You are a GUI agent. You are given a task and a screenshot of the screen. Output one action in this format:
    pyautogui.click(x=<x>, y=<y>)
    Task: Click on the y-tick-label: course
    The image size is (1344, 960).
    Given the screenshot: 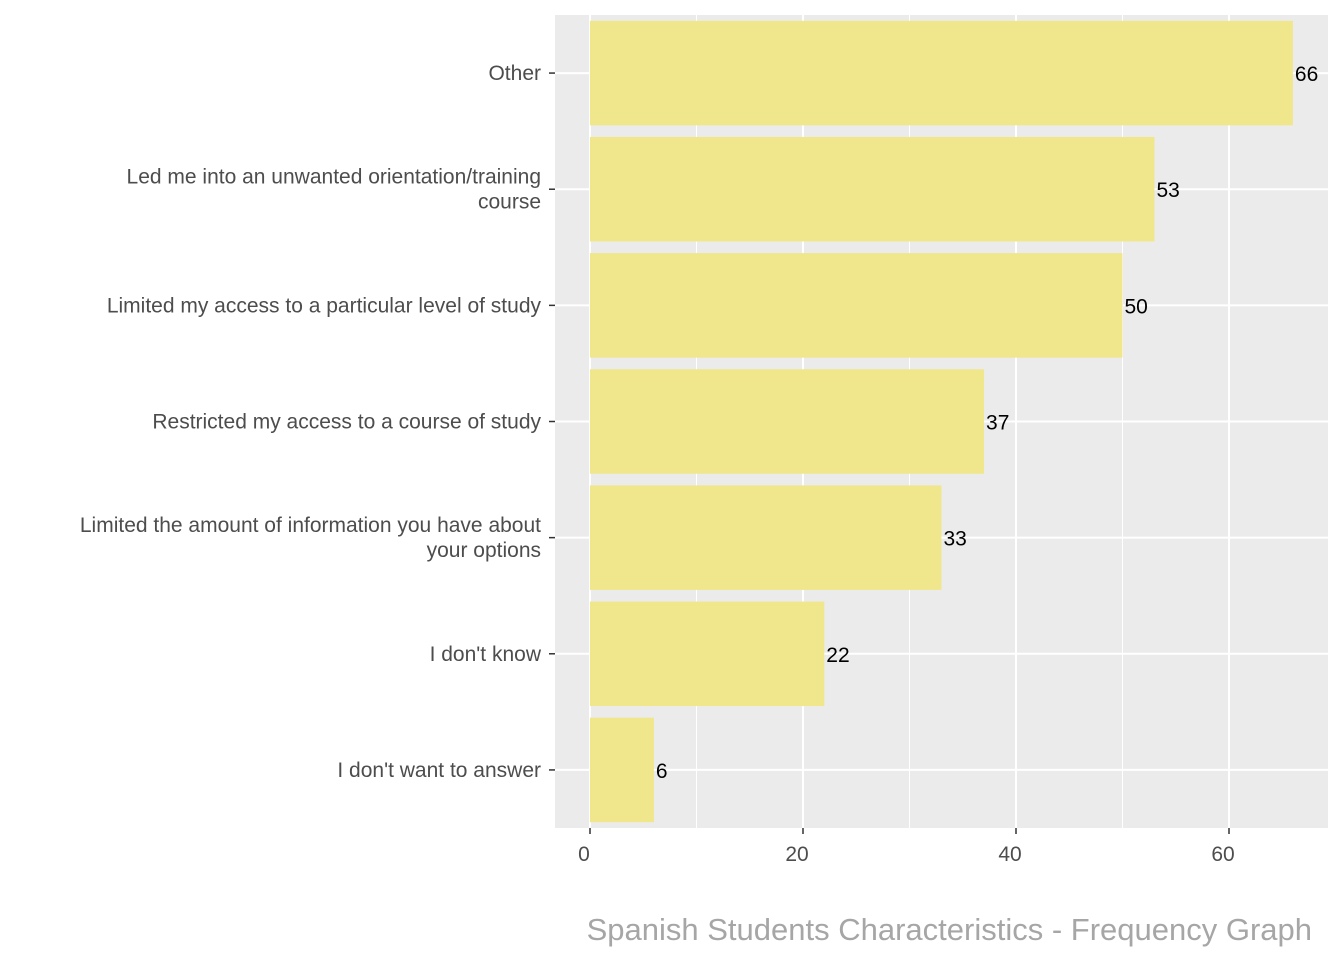 What is the action you would take?
    pyautogui.click(x=509, y=202)
    